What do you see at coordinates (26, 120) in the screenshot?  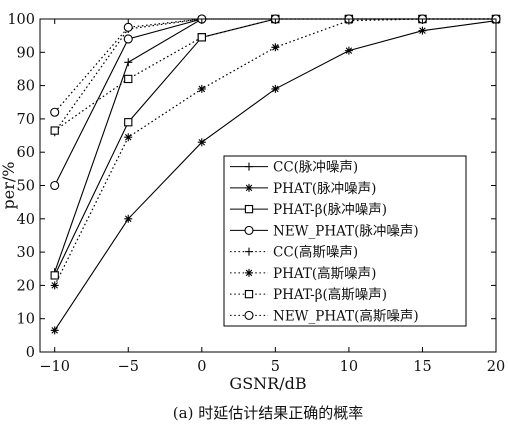 I see `y-tick-label: 70` at bounding box center [26, 120].